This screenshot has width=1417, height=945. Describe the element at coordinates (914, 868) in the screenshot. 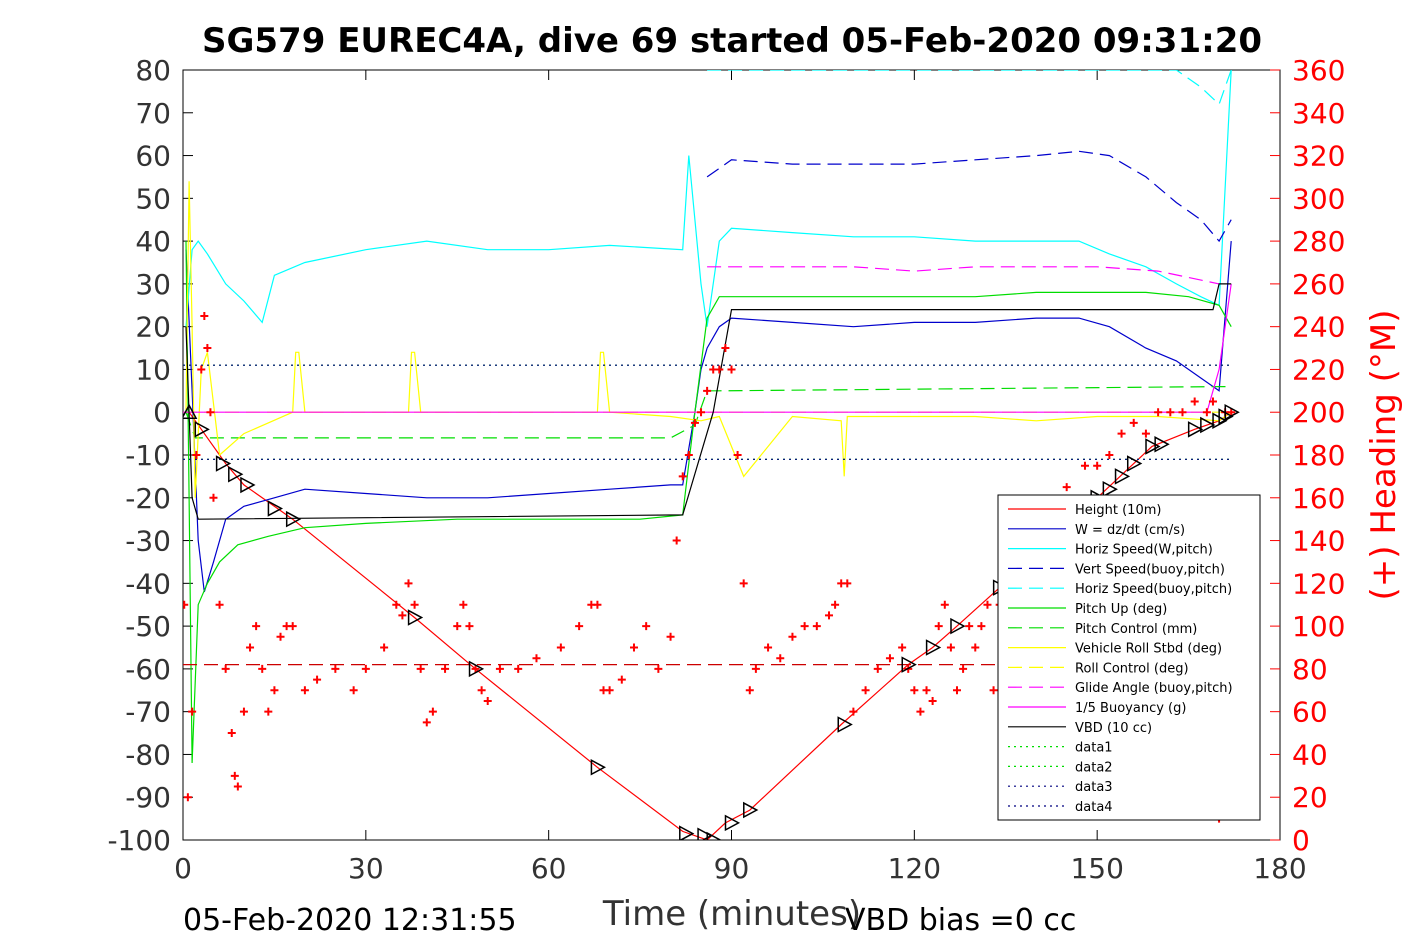

I see `x-tick-label: 120` at that location.